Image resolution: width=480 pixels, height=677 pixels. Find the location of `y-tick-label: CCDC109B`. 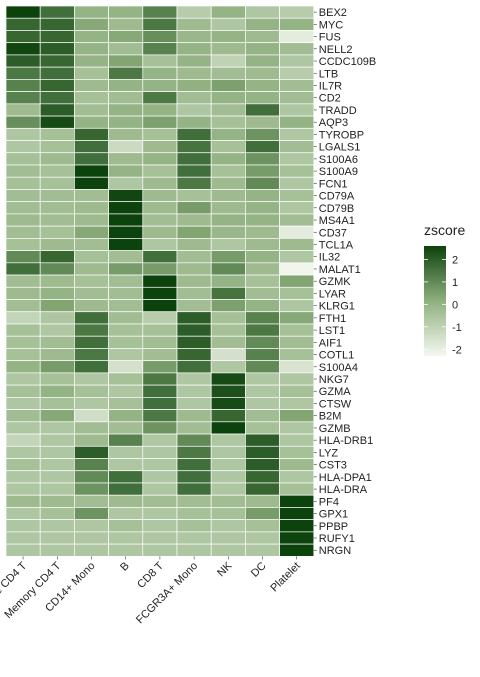

y-tick-label: CCDC109B is located at coordinates (347, 62).